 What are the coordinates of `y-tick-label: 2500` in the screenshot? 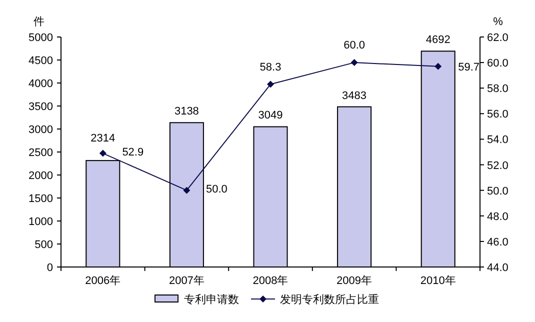 It's located at (40, 153).